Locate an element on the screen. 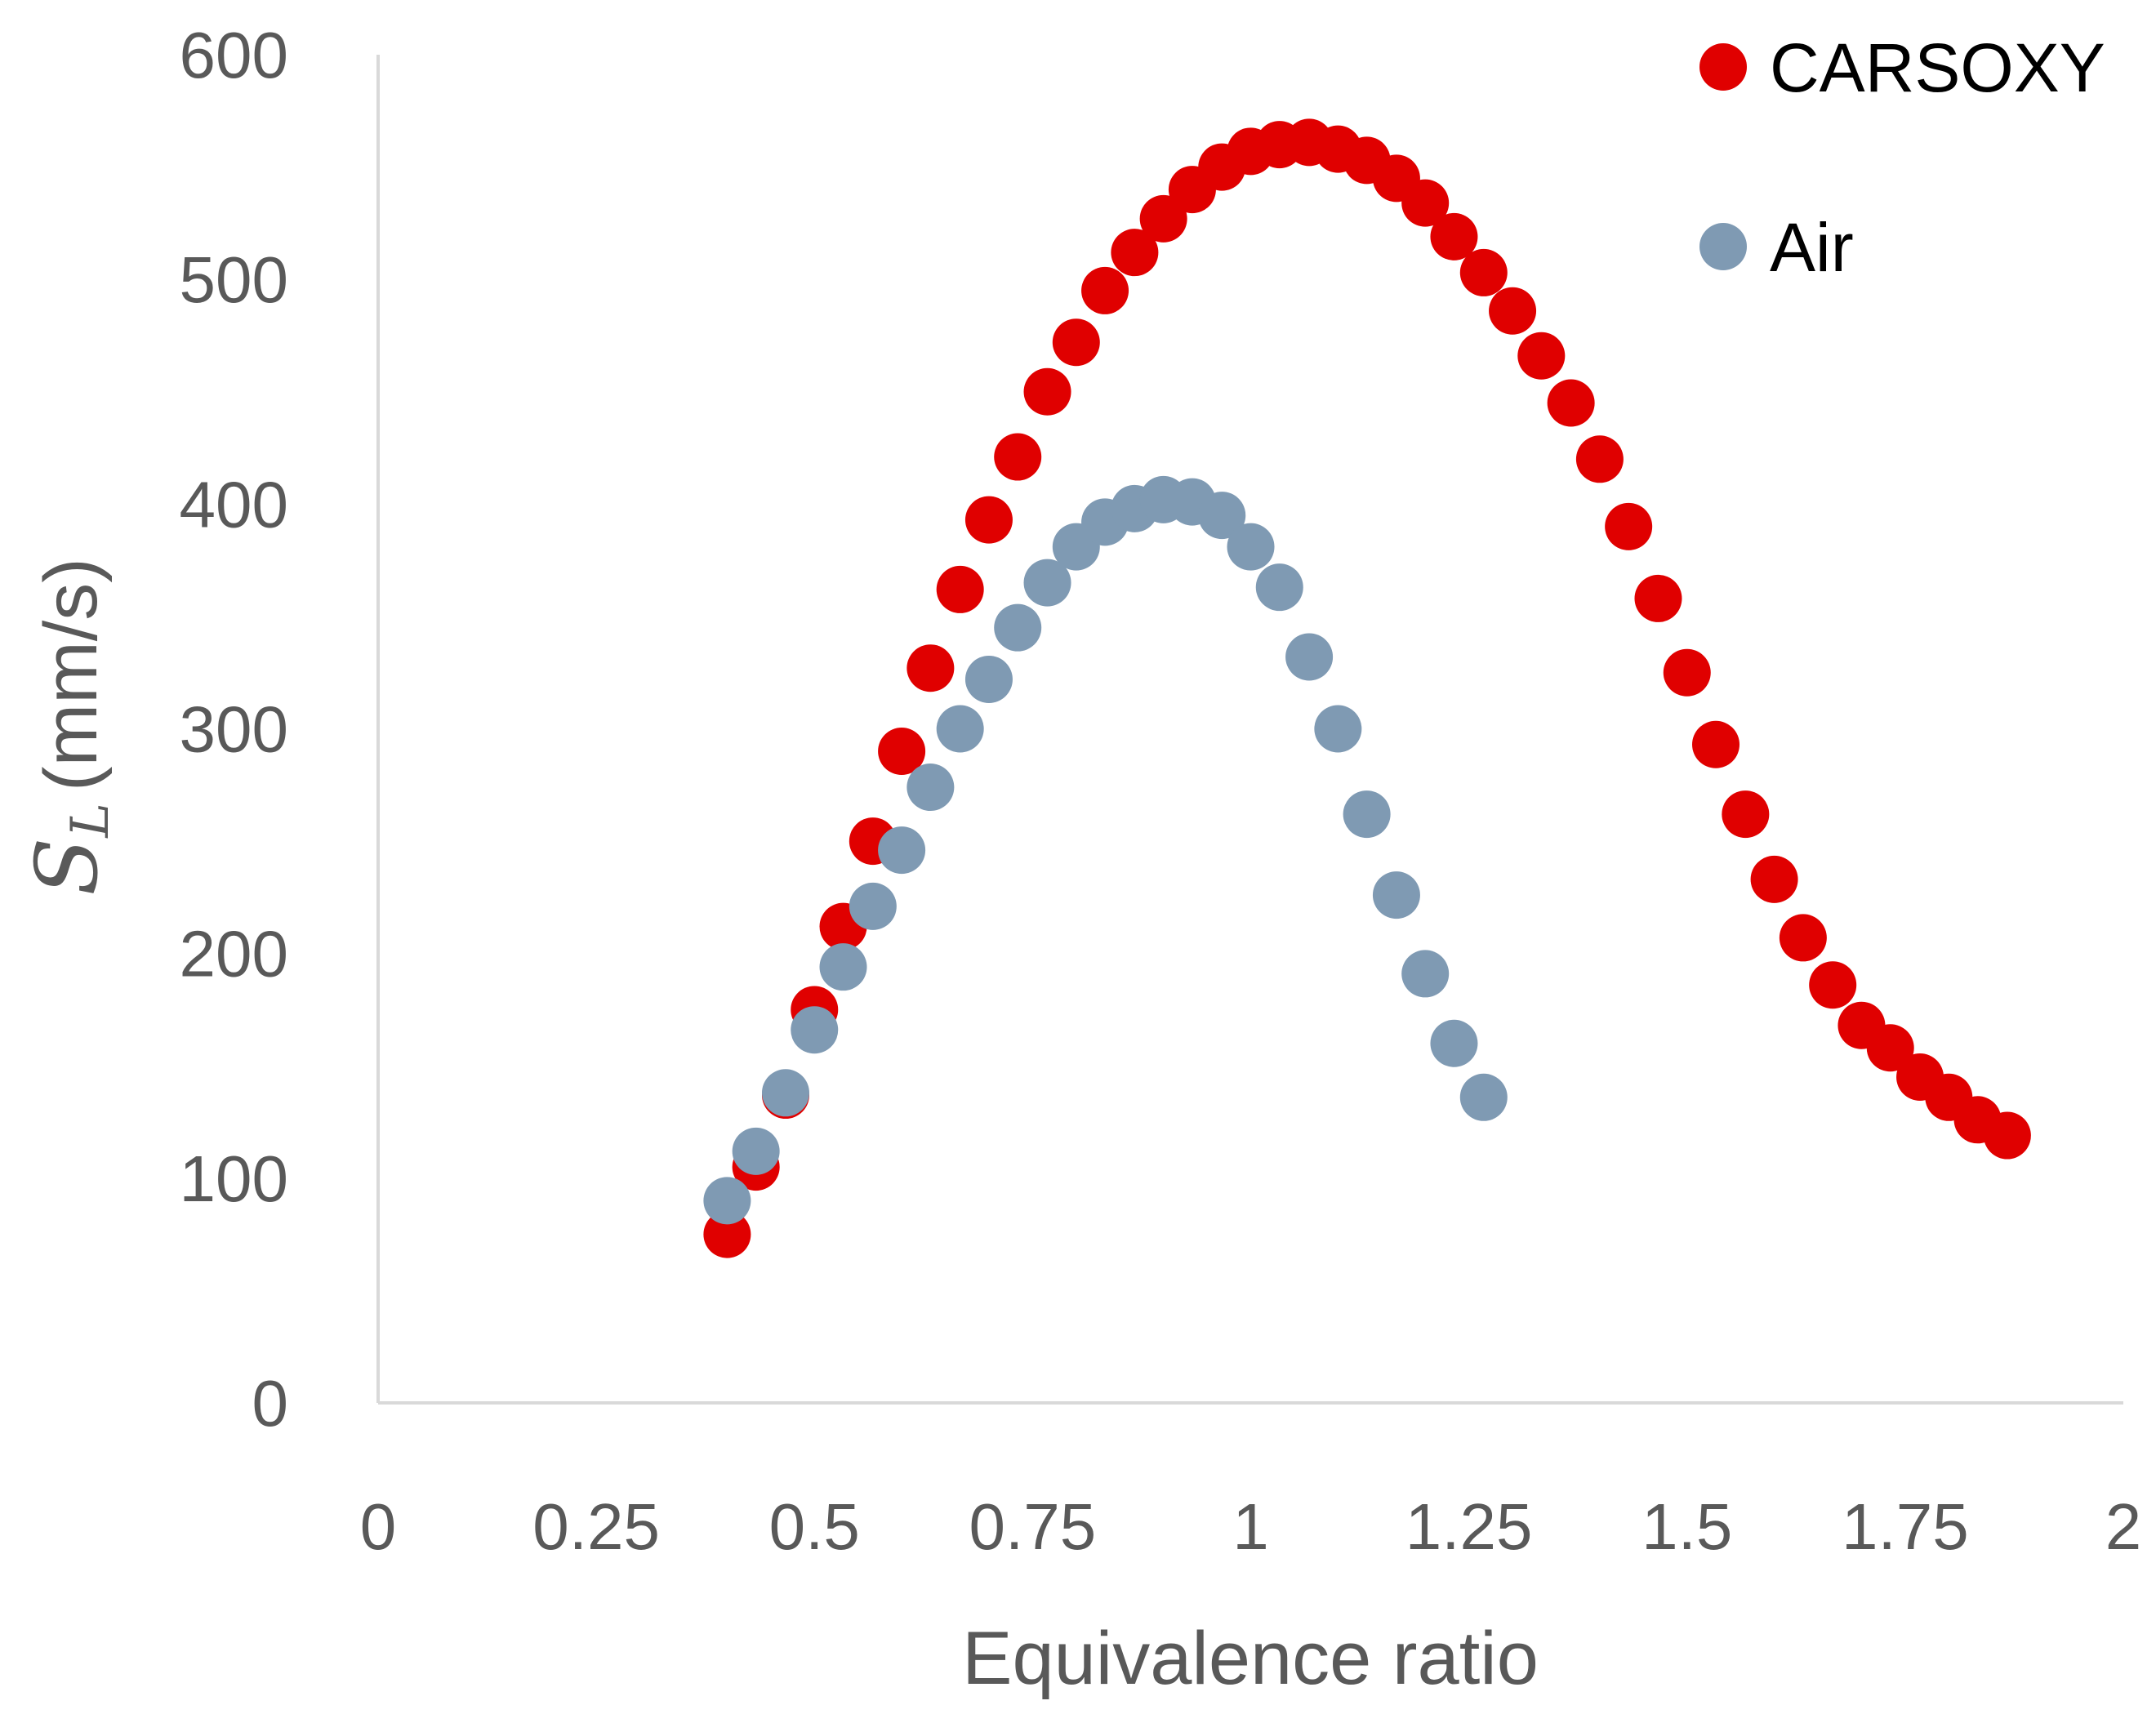 This screenshot has height=1723, width=2156. y-tick-label: 500 is located at coordinates (234, 280).